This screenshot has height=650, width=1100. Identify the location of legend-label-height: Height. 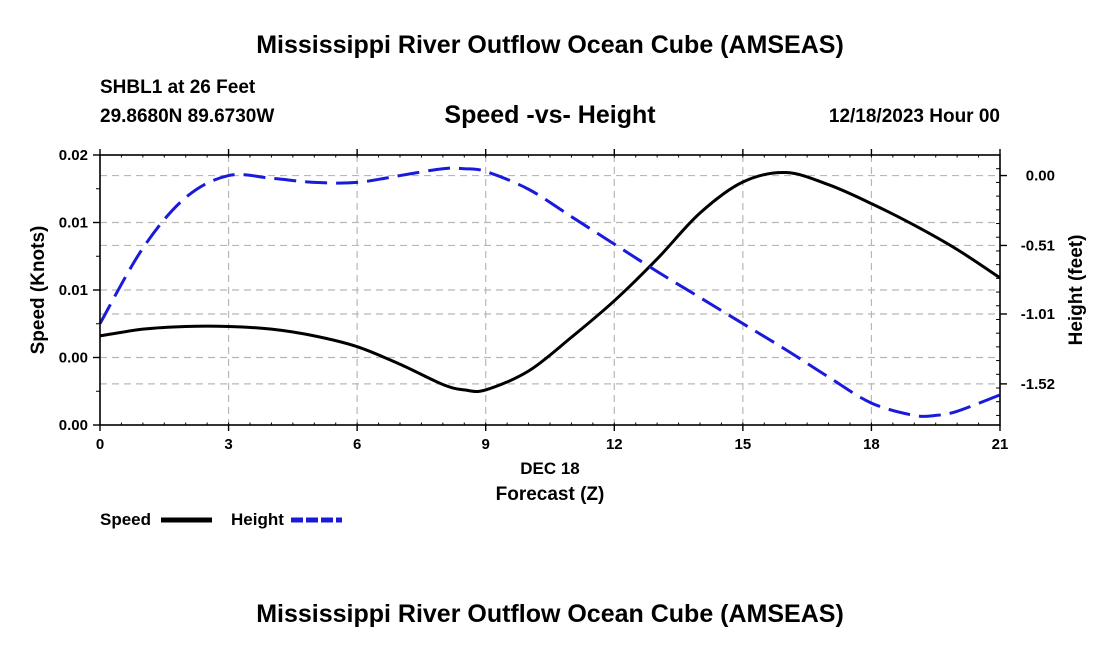
(257, 519).